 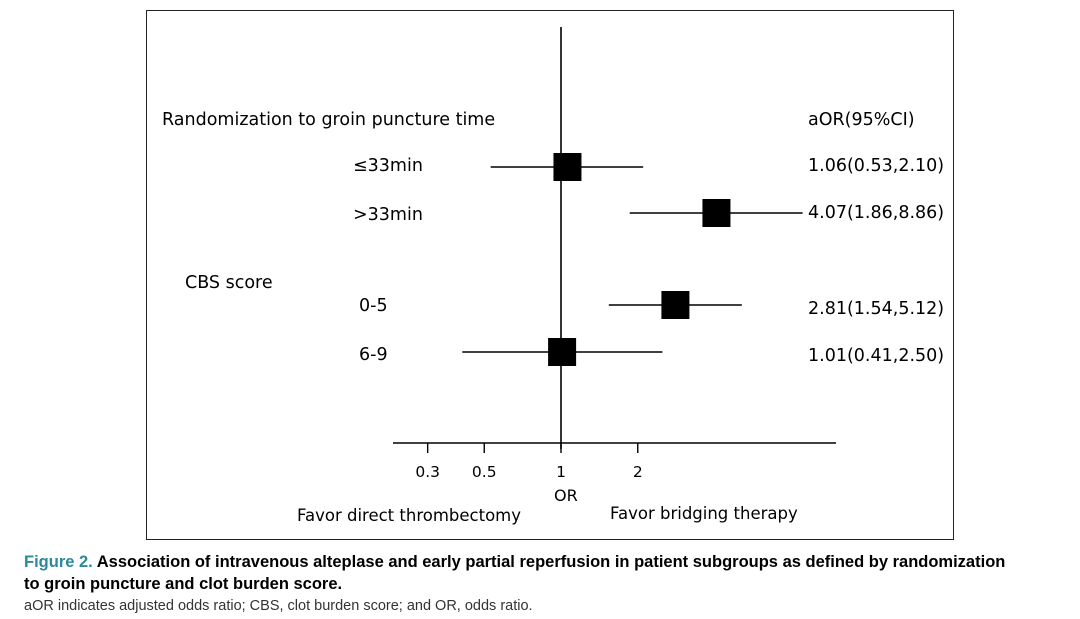 What do you see at coordinates (388, 166) in the screenshot?
I see `row-label-le33min: ≤33min` at bounding box center [388, 166].